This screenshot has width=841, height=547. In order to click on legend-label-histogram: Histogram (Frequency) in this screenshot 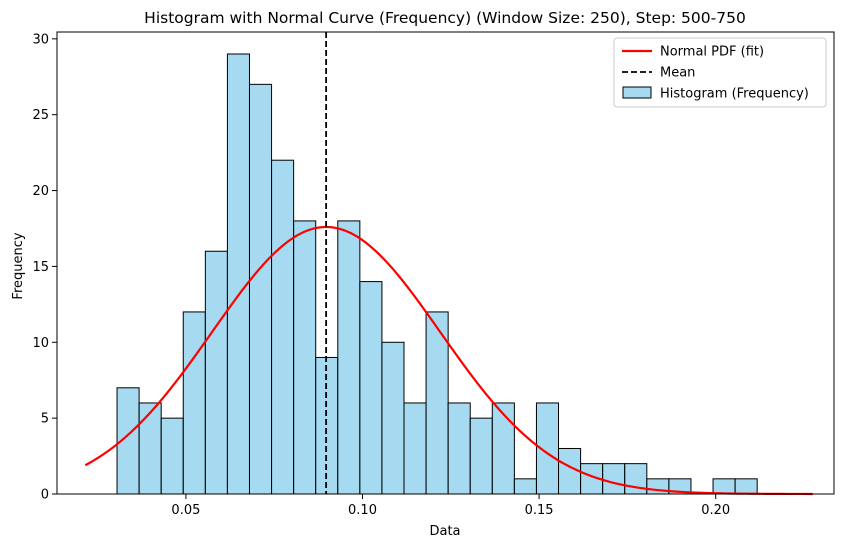, I will do `click(734, 94)`.